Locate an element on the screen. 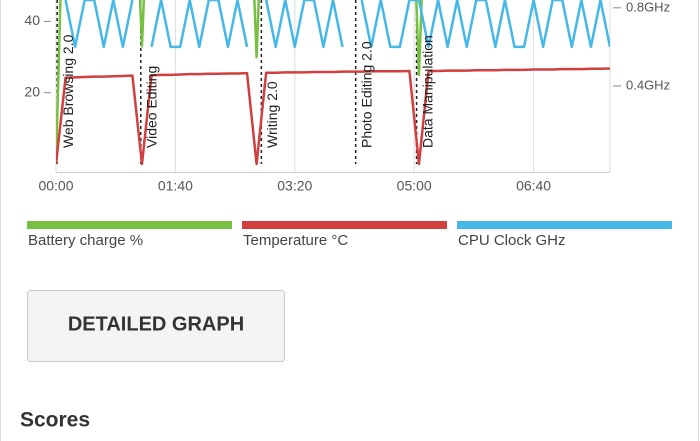  annotation-label: Photo Editing 2.0 is located at coordinates (366, 94).